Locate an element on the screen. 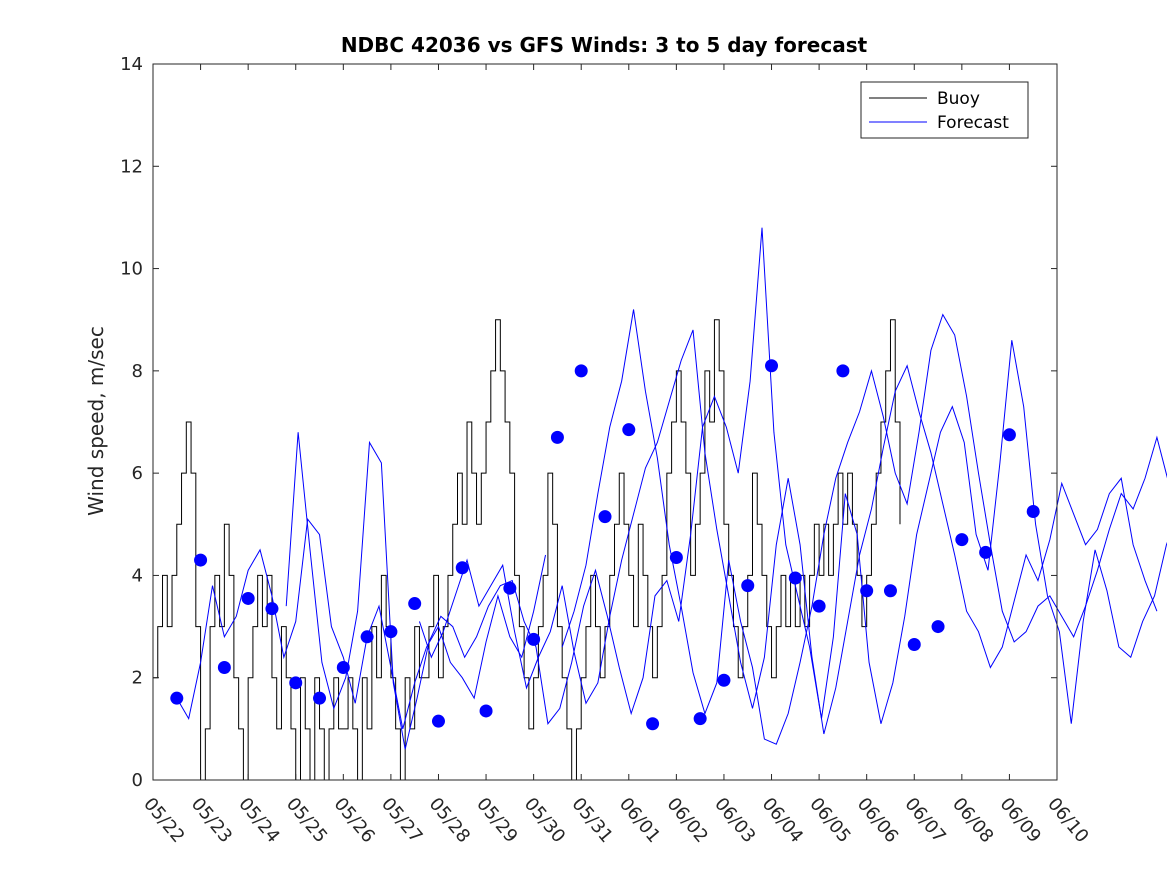 The image size is (1167, 875). y-tick-label: 2 is located at coordinates (137, 678).